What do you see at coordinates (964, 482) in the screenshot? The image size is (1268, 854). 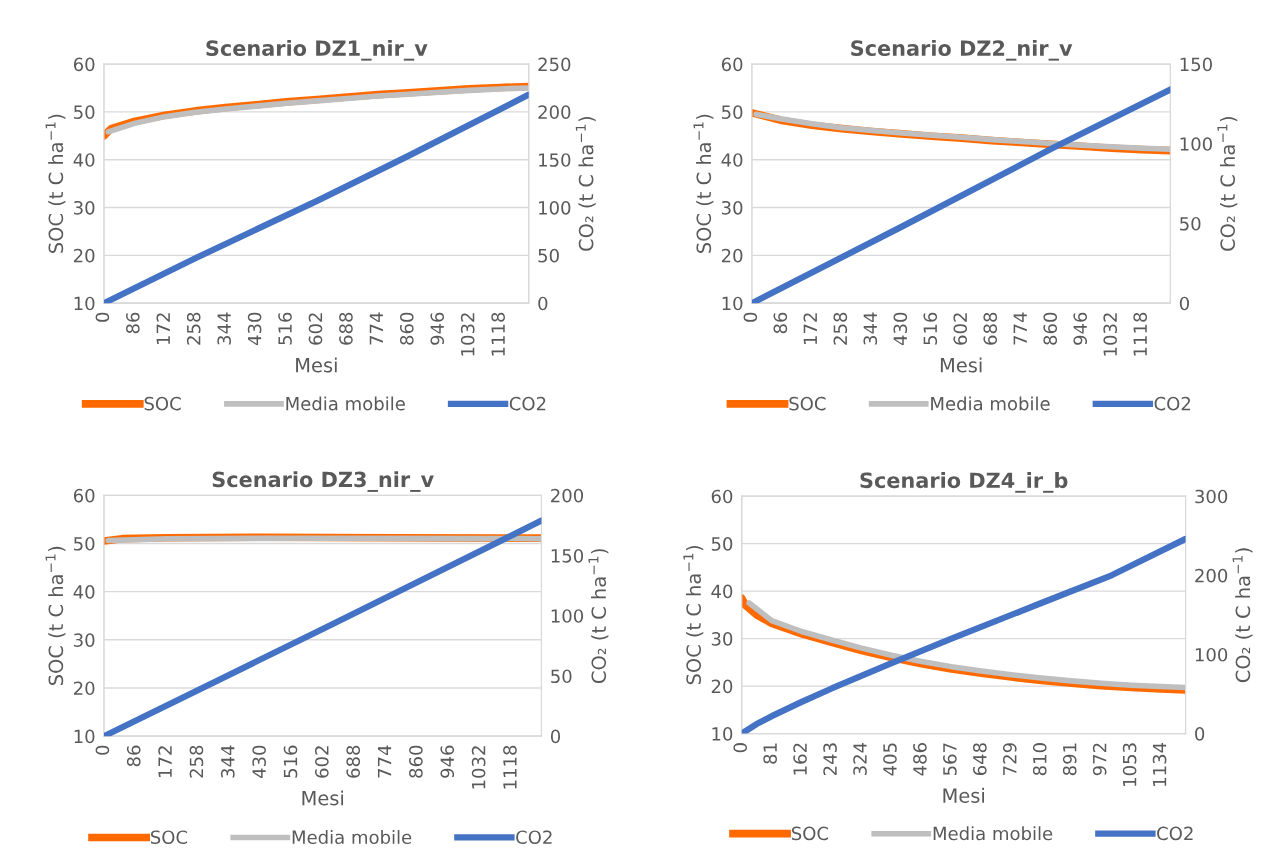 I see `chart-title: Scenario DZ4_ir_b` at bounding box center [964, 482].